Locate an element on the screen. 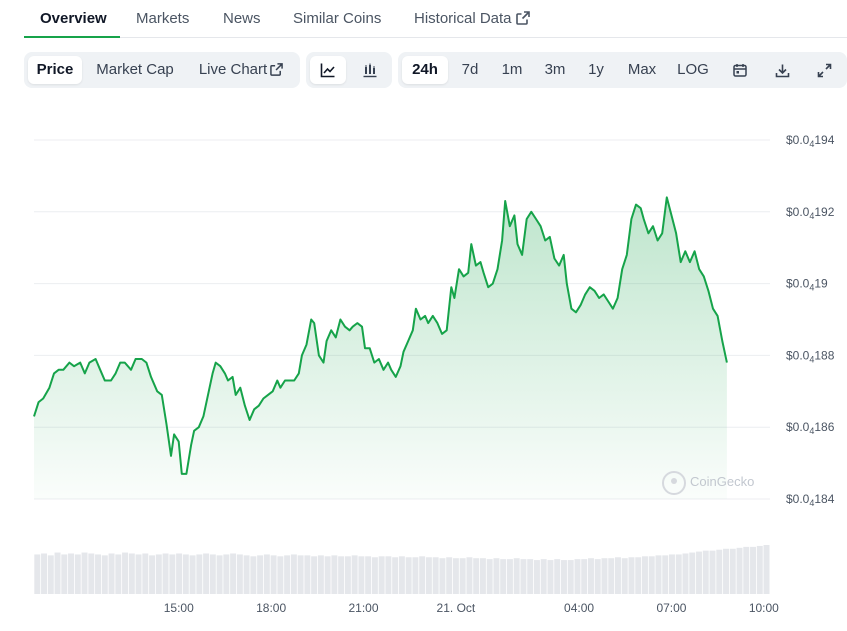  candlestick-chart-button is located at coordinates (370, 70).